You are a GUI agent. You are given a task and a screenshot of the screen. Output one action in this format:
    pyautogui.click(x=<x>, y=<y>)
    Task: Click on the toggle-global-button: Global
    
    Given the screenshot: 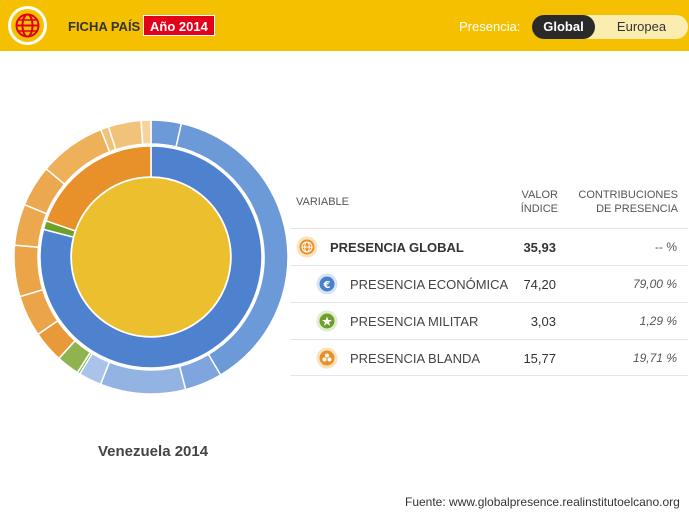 What is the action you would take?
    pyautogui.click(x=563, y=27)
    